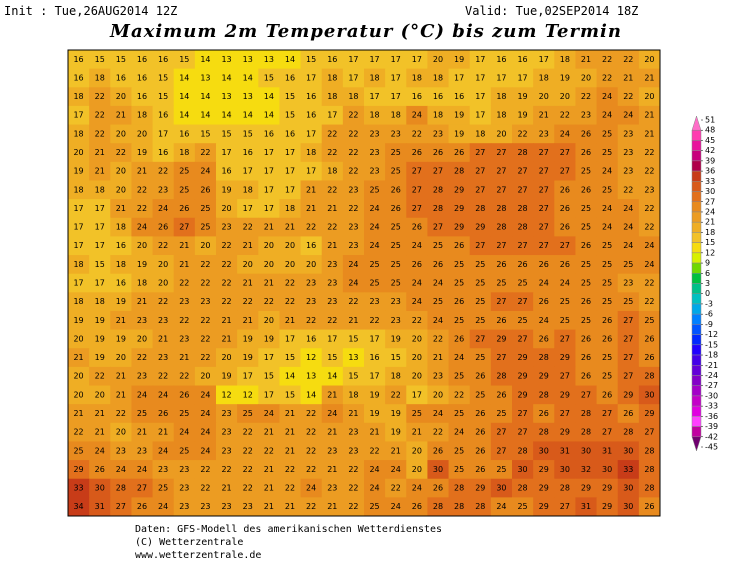 This screenshot has height=565, width=732. Describe the element at coordinates (78, 506) in the screenshot. I see `temperature-value: 34` at that location.